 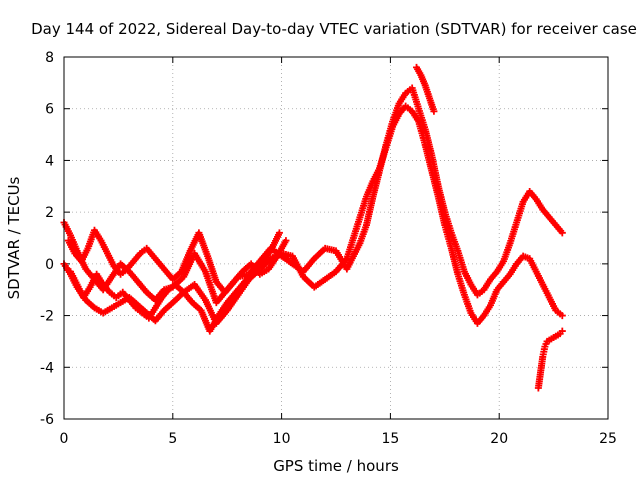 What do you see at coordinates (390, 439) in the screenshot?
I see `x-tick-label: 15` at bounding box center [390, 439].